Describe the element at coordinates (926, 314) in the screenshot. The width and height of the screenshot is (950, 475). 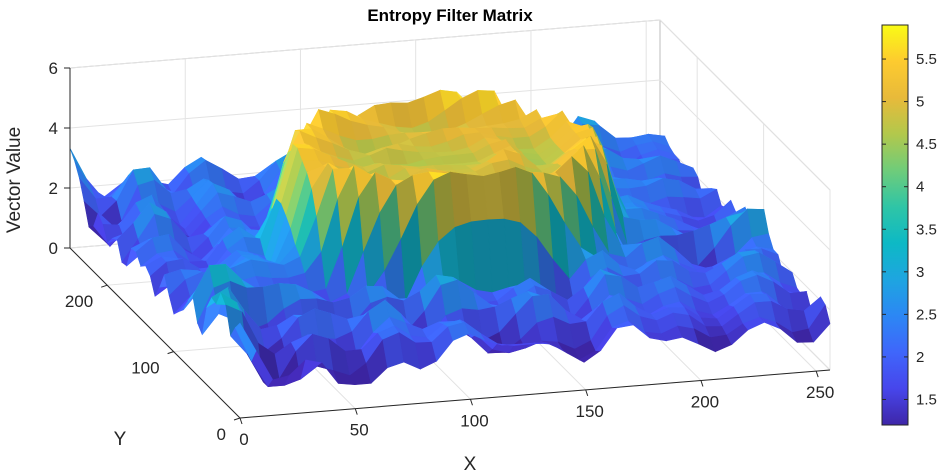
I see `colorbar-tick-label: 2.5` at that location.